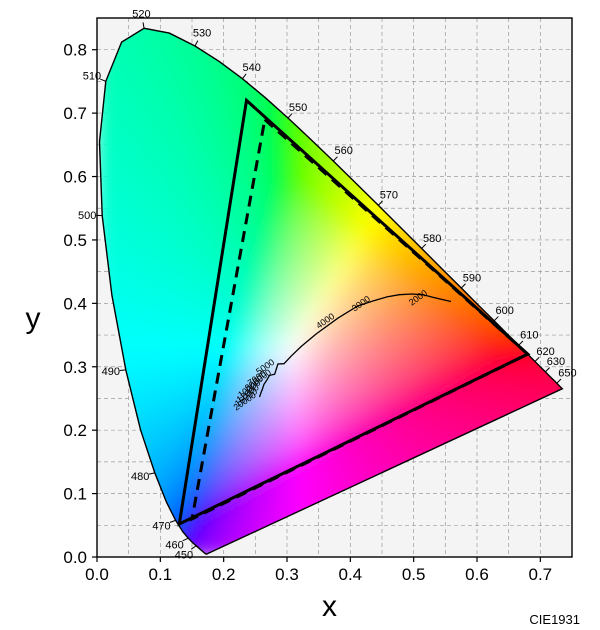  I want to click on planckian-locus, so click(355, 345).